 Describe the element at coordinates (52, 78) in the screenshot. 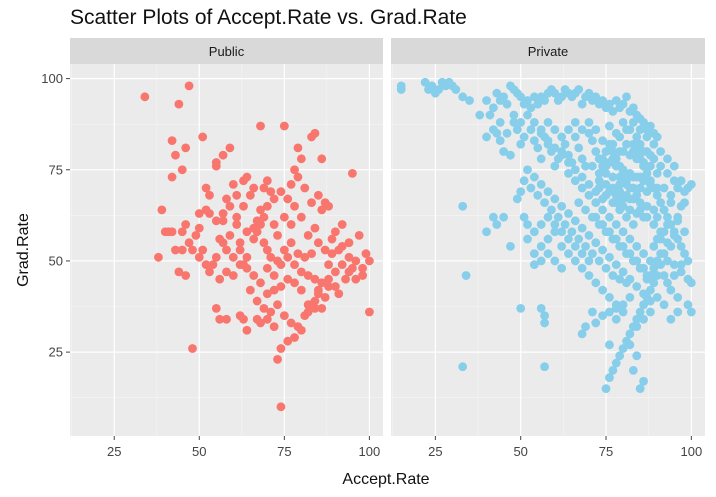

I see `y-tick-label: 100` at that location.